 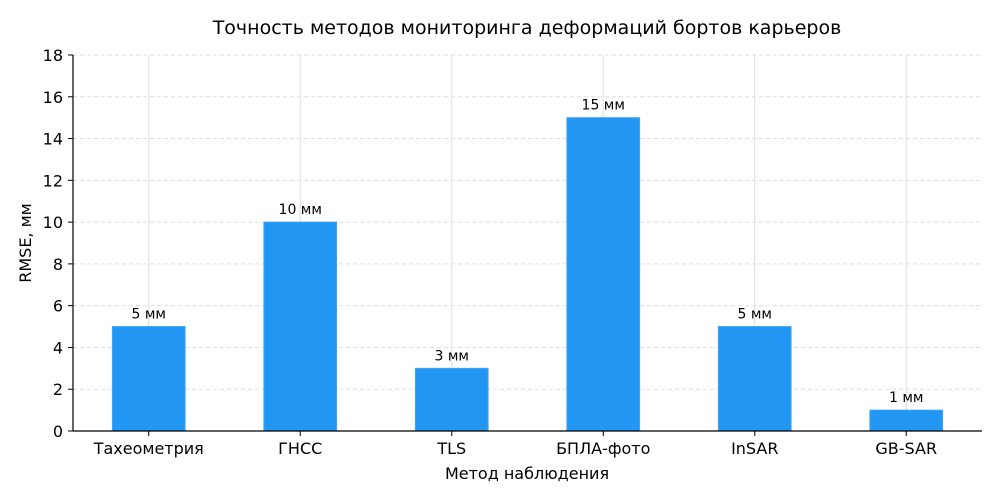 I want to click on y-axis-label: RMSE, мм, so click(x=25, y=243).